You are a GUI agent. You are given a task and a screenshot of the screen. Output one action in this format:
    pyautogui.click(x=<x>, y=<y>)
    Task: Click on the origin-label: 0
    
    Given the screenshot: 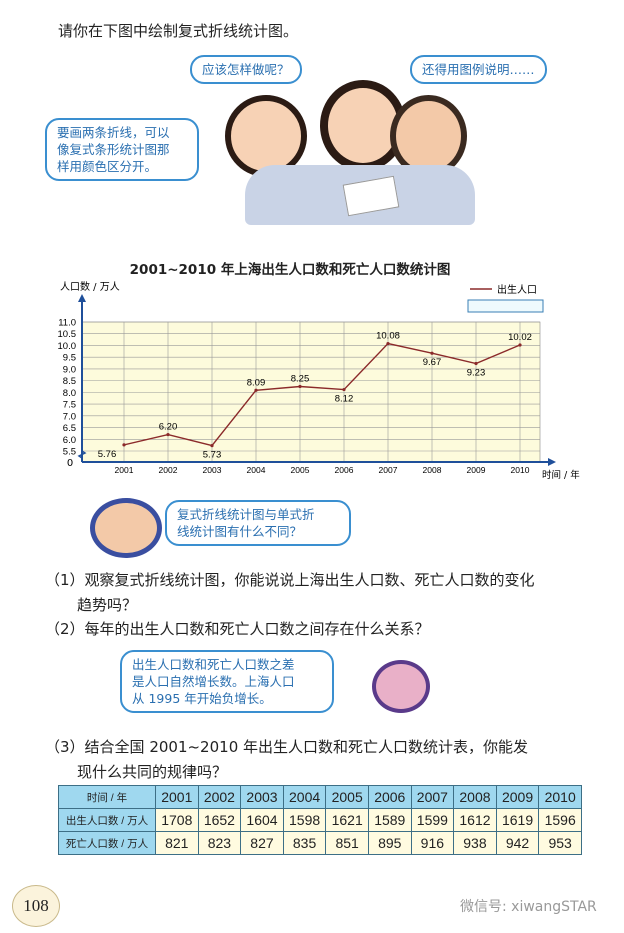 What is the action you would take?
    pyautogui.click(x=70, y=463)
    